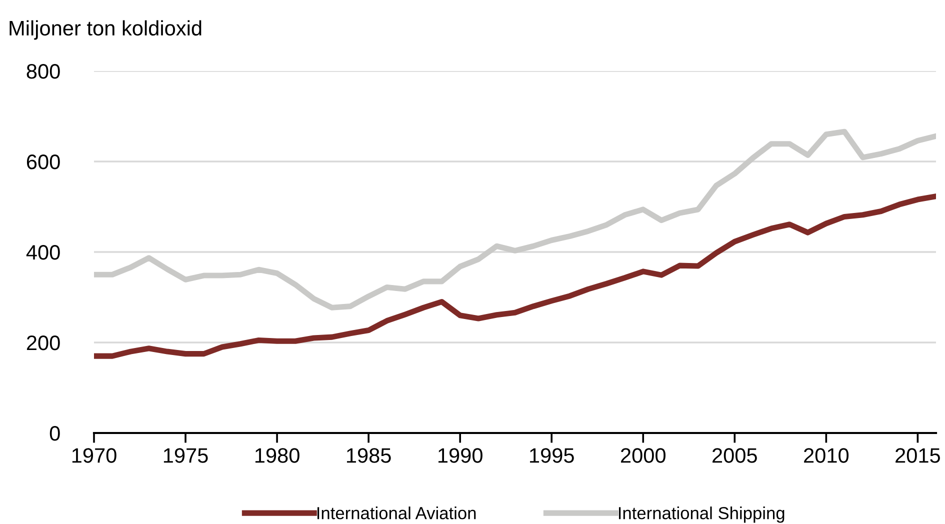 The width and height of the screenshot is (945, 524). I want to click on y-tick-label: 200, so click(43, 343).